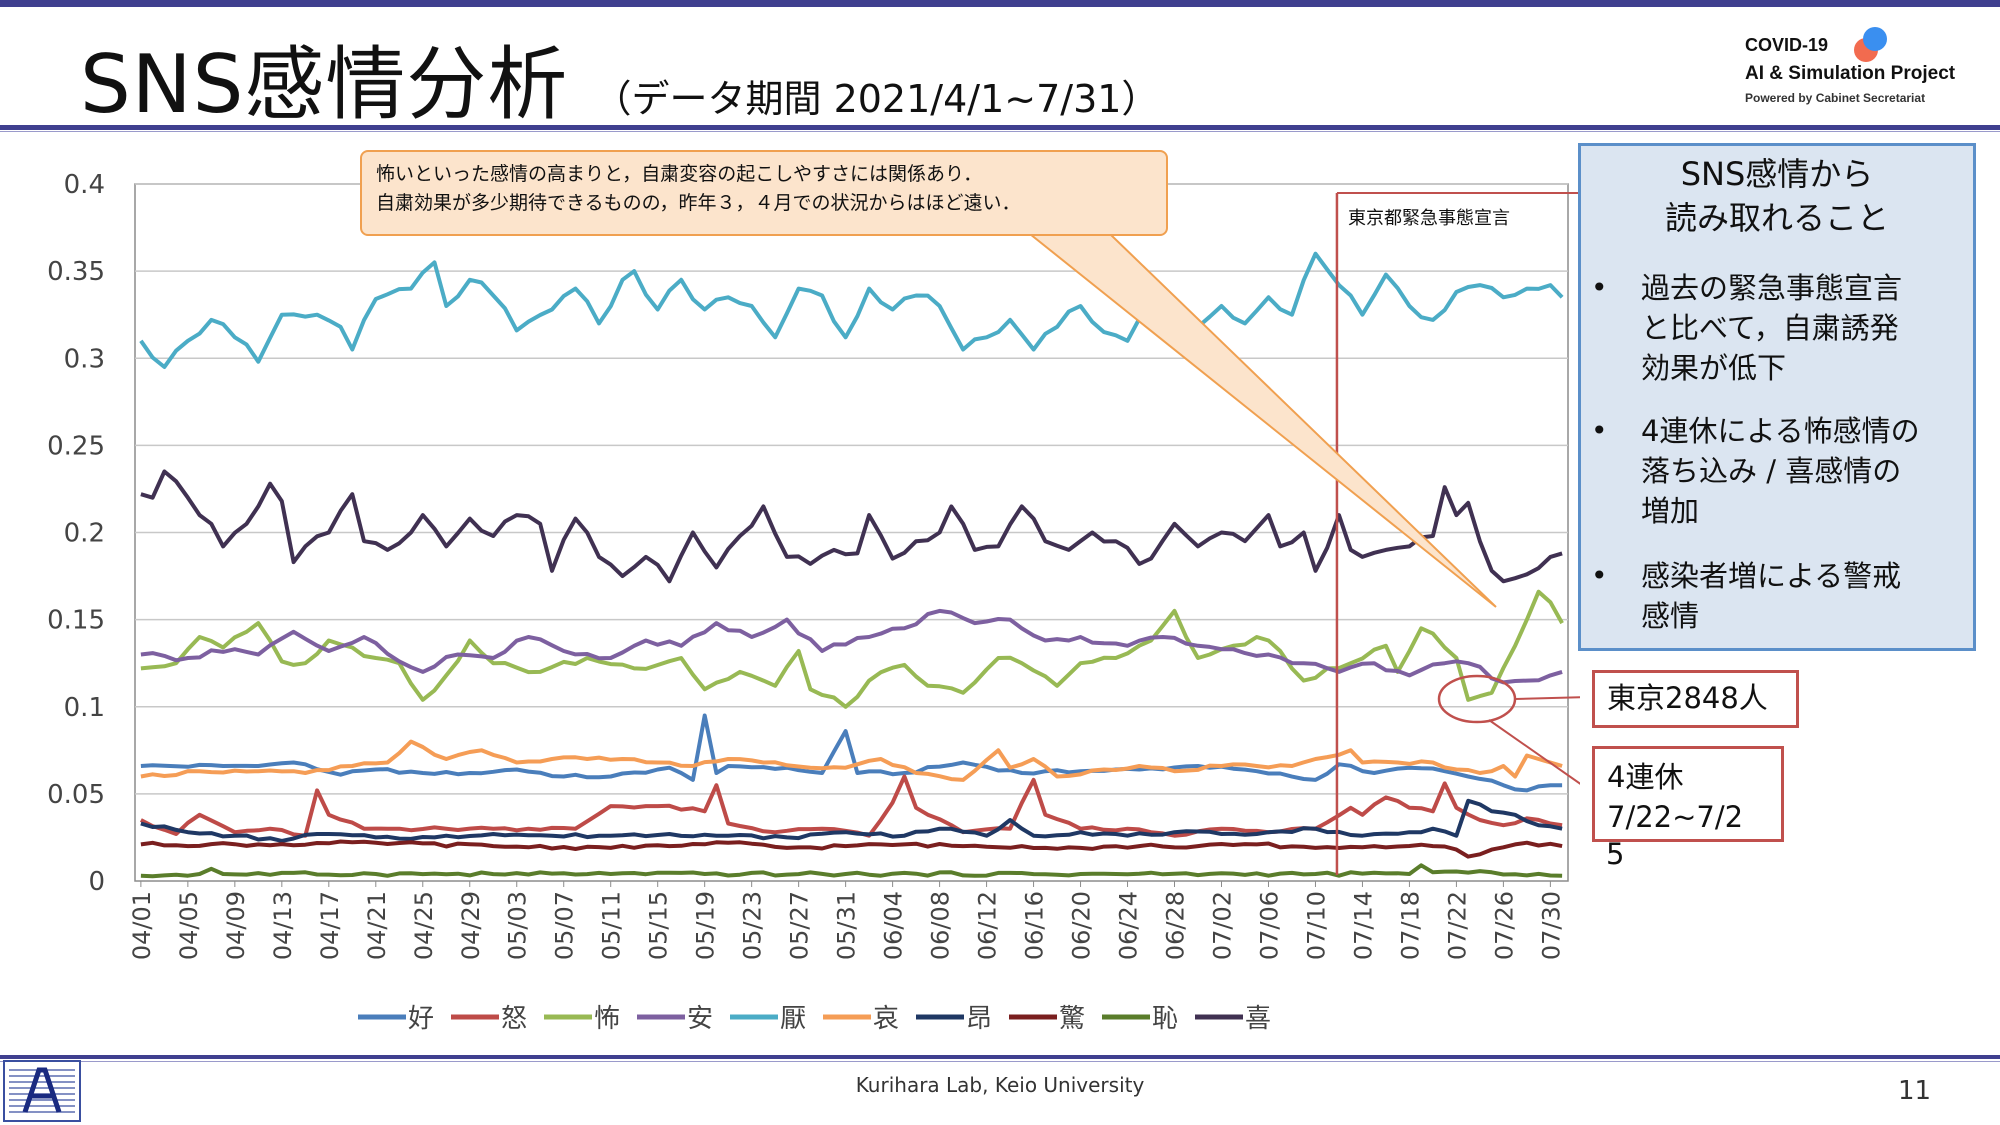 This screenshot has height=1125, width=2000. Describe the element at coordinates (236, 925) in the screenshot. I see `x-tick-label: 04/09` at that location.